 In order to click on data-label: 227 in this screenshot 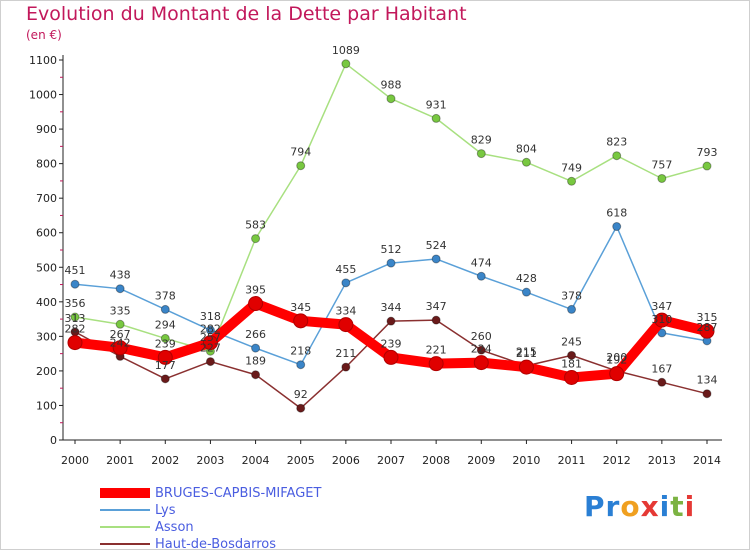, I will do `click(210, 348)`.